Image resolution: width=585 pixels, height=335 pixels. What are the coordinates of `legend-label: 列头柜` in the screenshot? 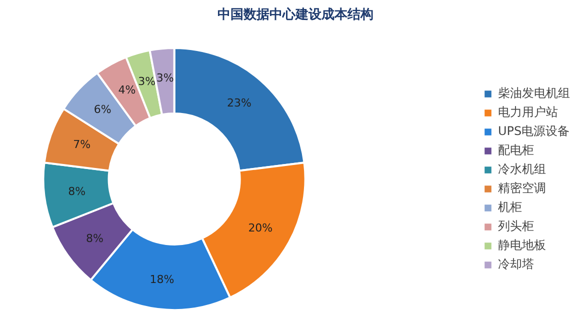 It's located at (516, 226).